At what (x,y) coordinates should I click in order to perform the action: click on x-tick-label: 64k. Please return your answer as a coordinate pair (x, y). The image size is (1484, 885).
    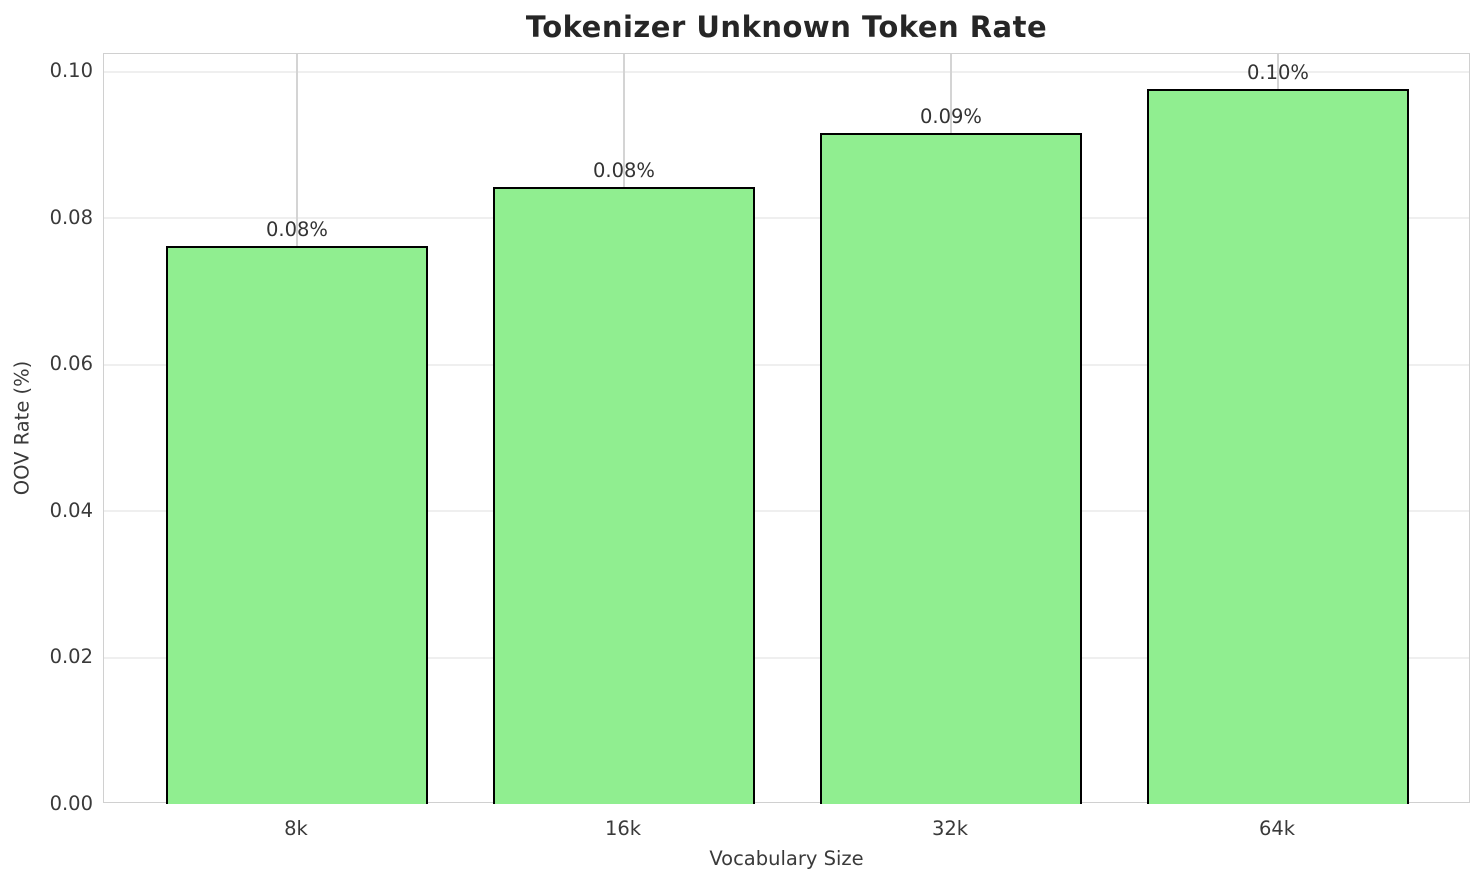
    Looking at the image, I should click on (1277, 828).